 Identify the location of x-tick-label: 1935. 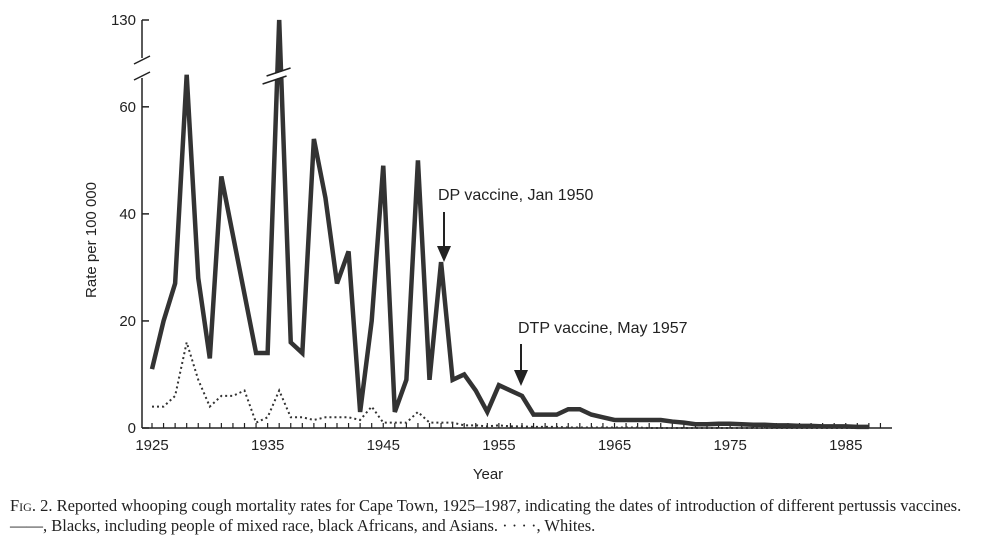
(267, 445).